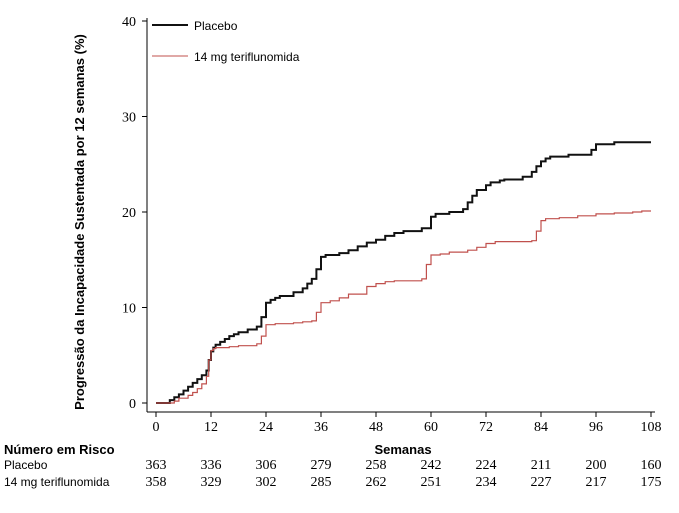 Image resolution: width=679 pixels, height=513 pixels. Describe the element at coordinates (266, 482) in the screenshot. I see `risk-value: 302` at that location.